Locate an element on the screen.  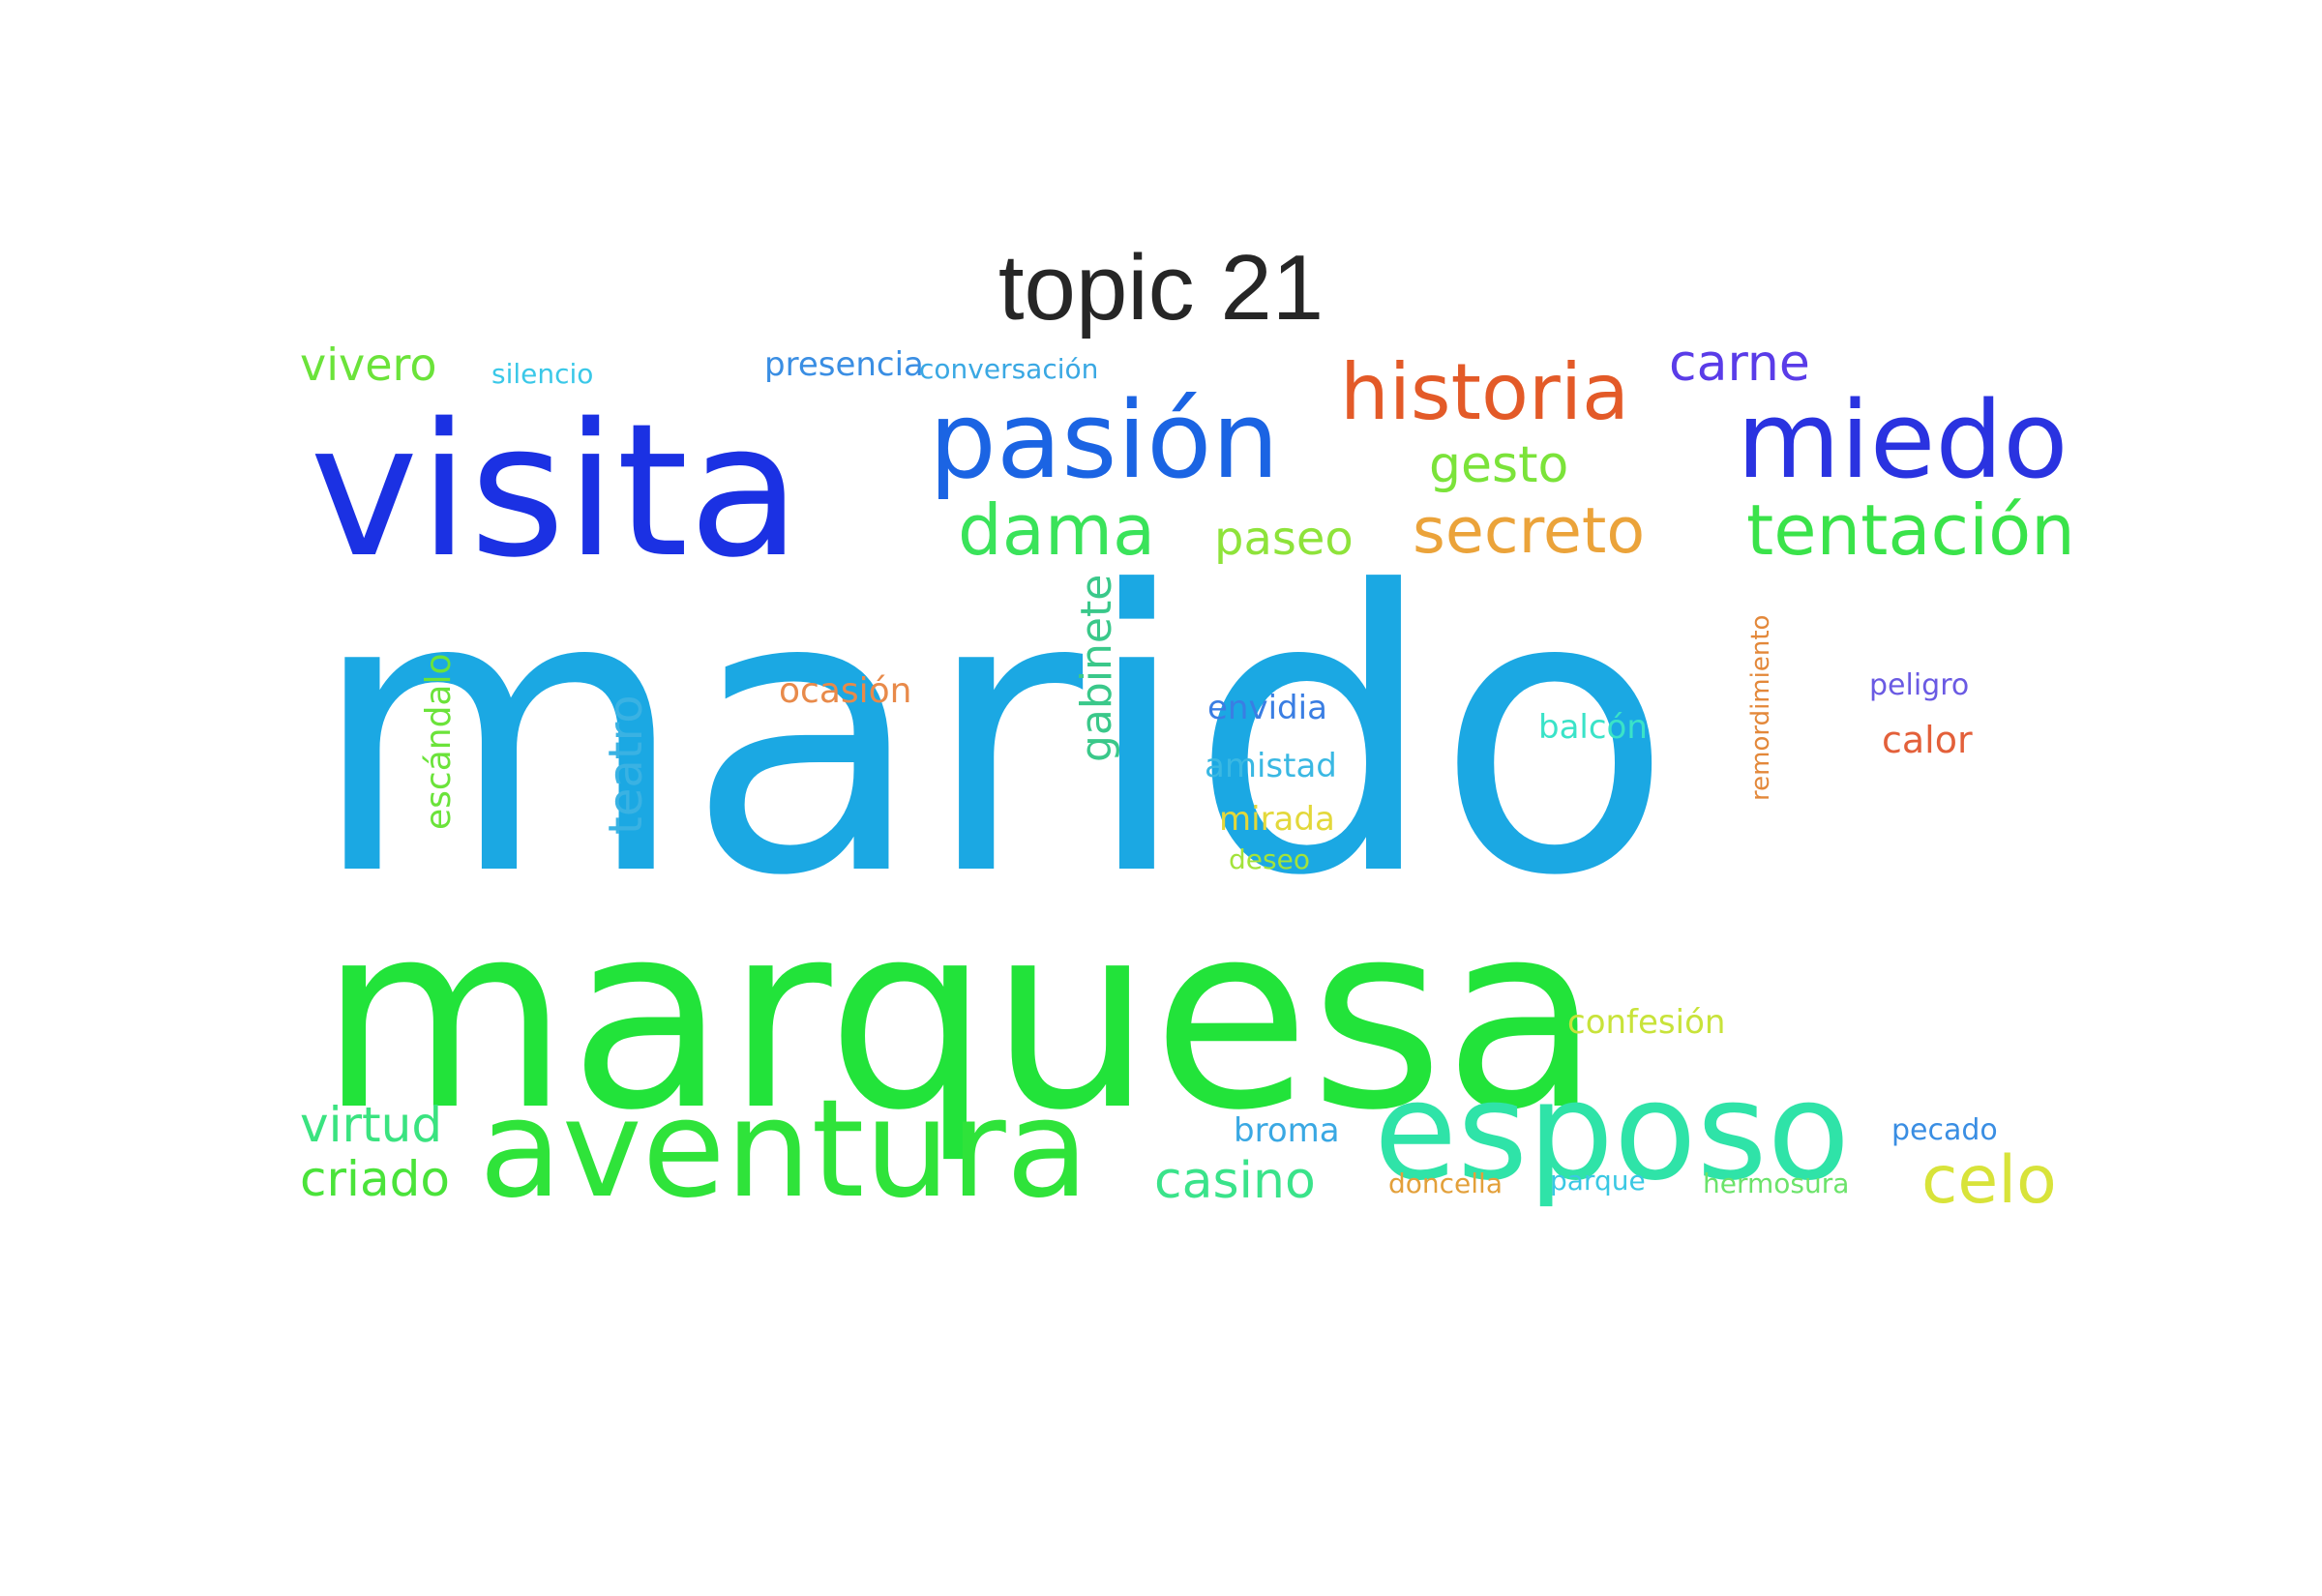
word-10: secreto is located at coordinates (1529, 531).